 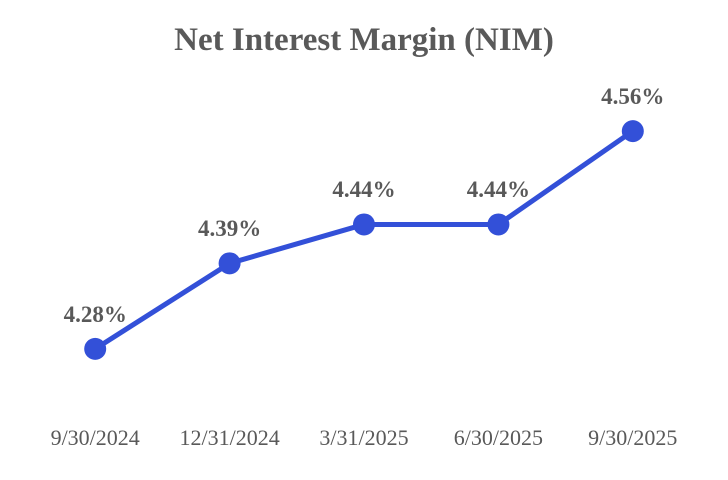 I want to click on data-point-label: 4.28%, so click(x=95, y=314).